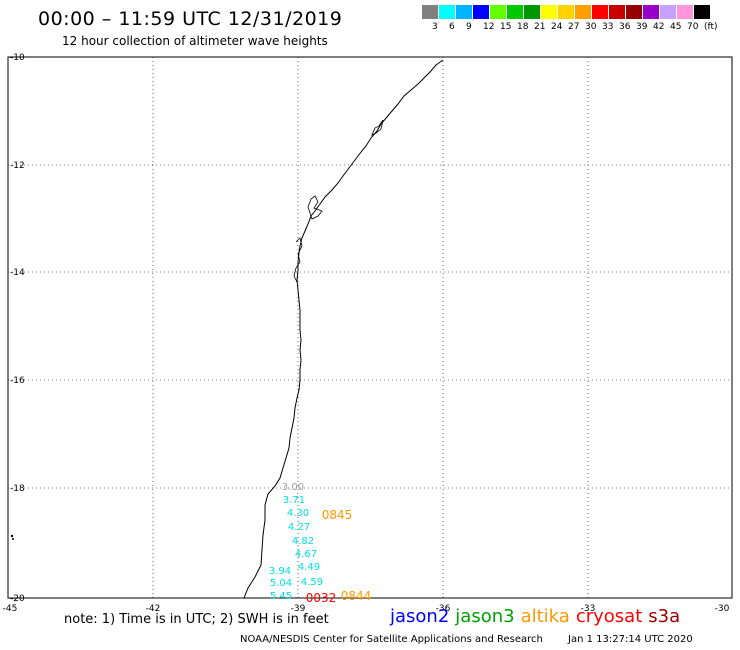 The width and height of the screenshot is (740, 650). I want to click on scale-label: 33, so click(608, 27).